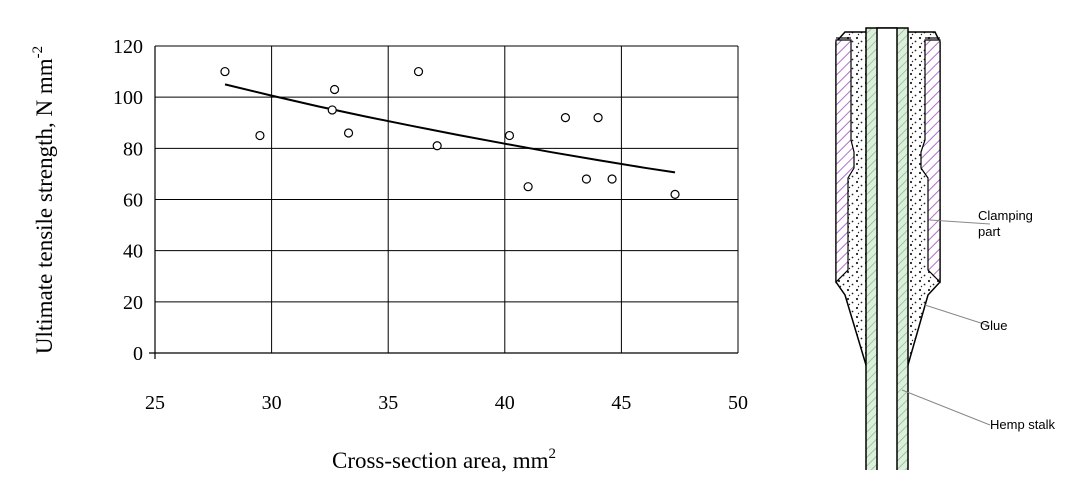 The height and width of the screenshot is (478, 1087). Describe the element at coordinates (1007, 223) in the screenshot. I see `label-clamping-part: Clamping part` at that location.